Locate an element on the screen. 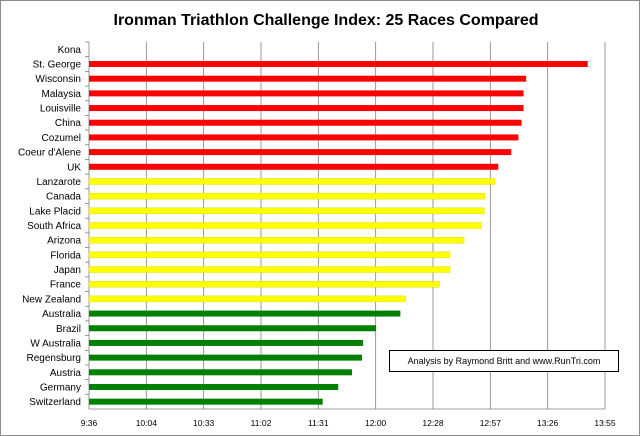  category-label: Brazil is located at coordinates (68, 329).